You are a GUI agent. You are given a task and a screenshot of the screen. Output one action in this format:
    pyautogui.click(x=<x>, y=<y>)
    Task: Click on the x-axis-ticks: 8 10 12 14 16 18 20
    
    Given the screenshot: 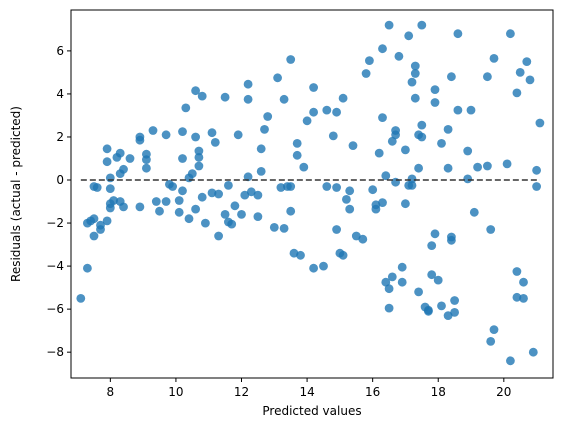 What is the action you would take?
    pyautogui.click(x=309, y=388)
    